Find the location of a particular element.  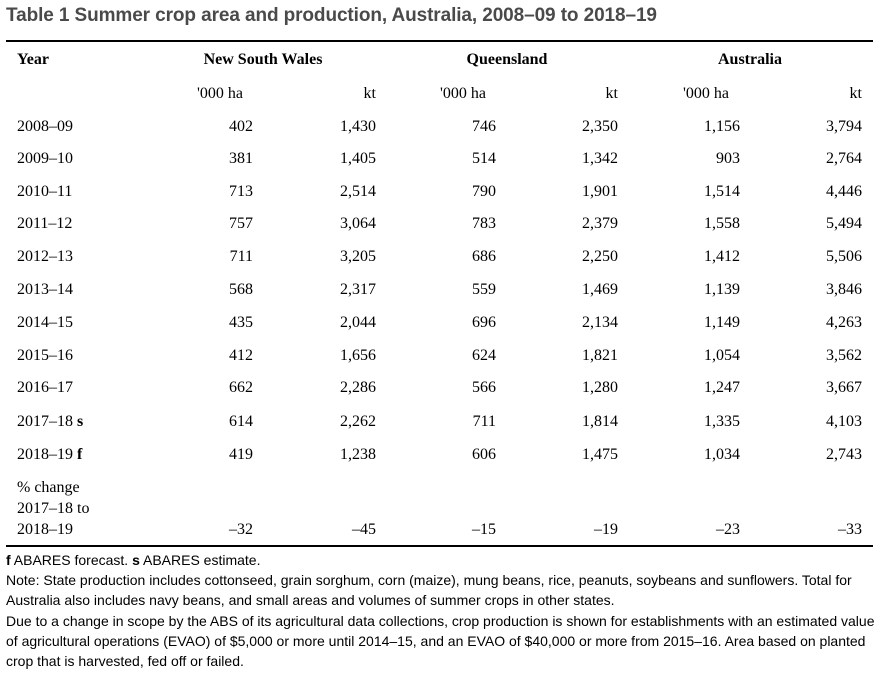

table-cell: 3,205 is located at coordinates (358, 256).